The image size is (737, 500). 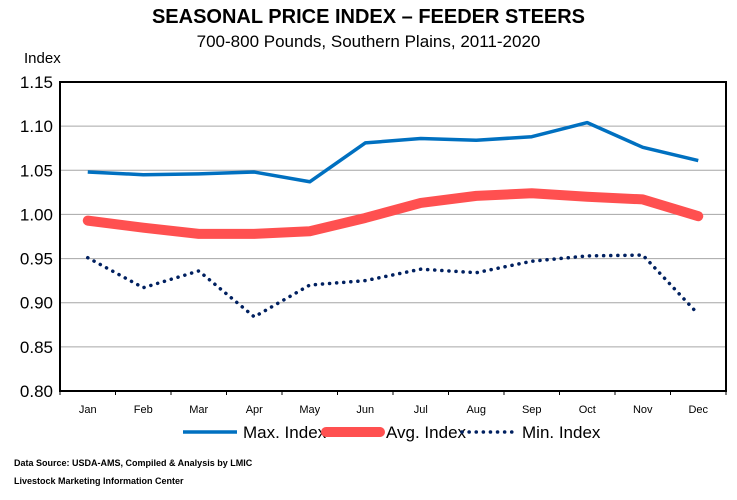 What do you see at coordinates (36, 303) in the screenshot?
I see `y-tick-label: 0.90` at bounding box center [36, 303].